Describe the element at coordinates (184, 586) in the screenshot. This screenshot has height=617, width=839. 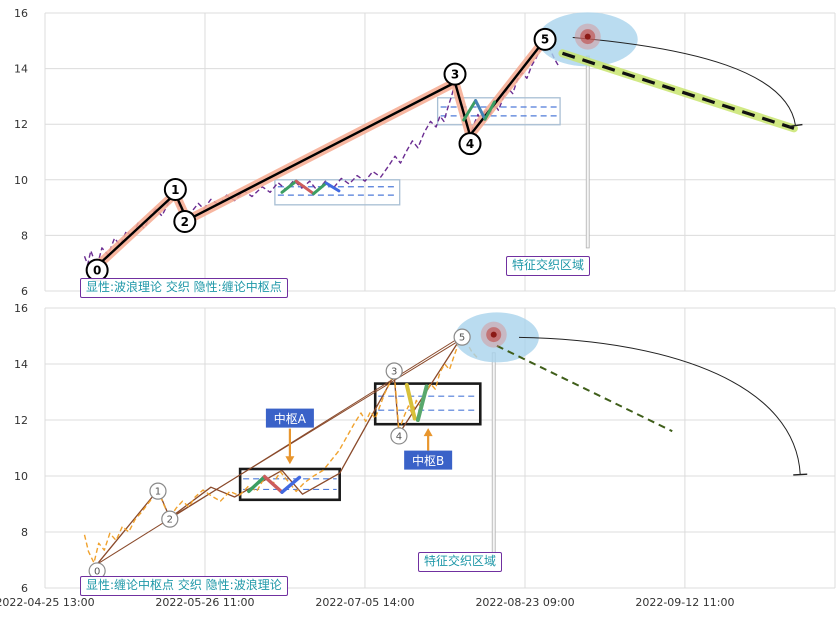
I see `bottom-panel-caption: 显性:缠论中枢点 交织 隐性:波浪理论` at that location.